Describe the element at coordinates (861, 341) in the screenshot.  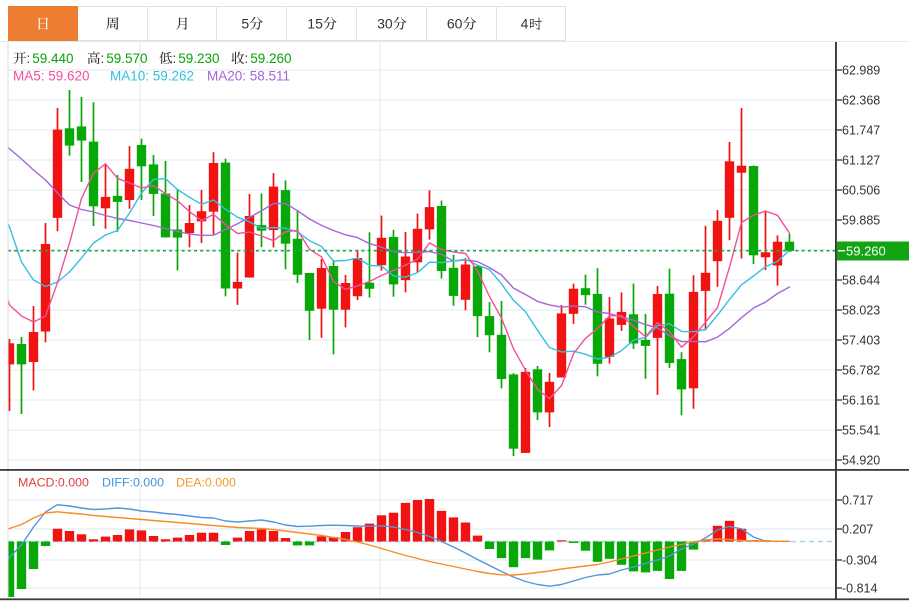
I see `svg-text: 57.403` at that location.